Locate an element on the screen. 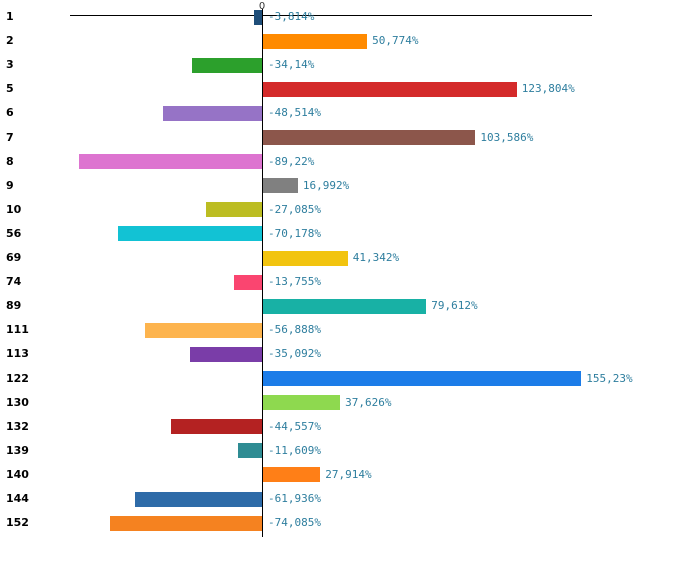 The image size is (700, 573). zero-tick-label: 0 is located at coordinates (262, 6).